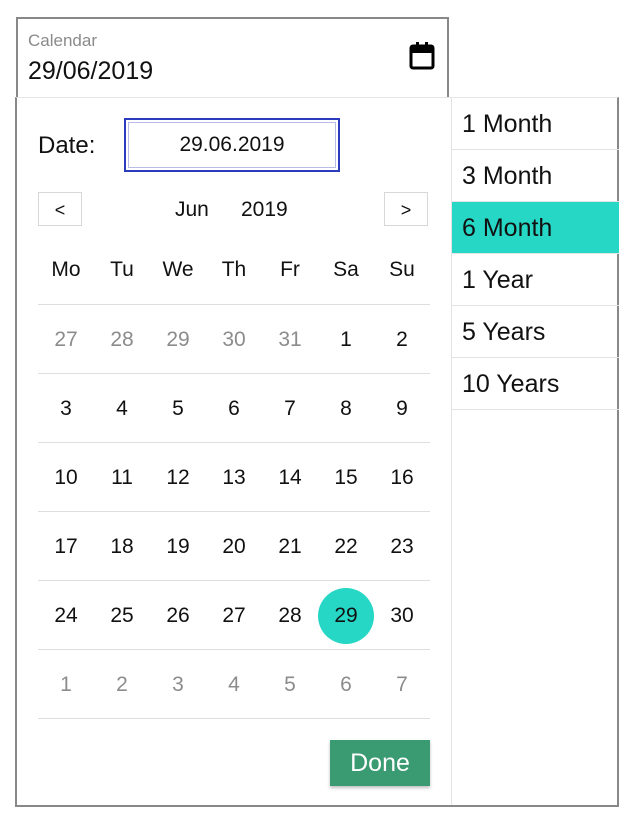 This screenshot has height=828, width=636. I want to click on day-number: 19, so click(178, 546).